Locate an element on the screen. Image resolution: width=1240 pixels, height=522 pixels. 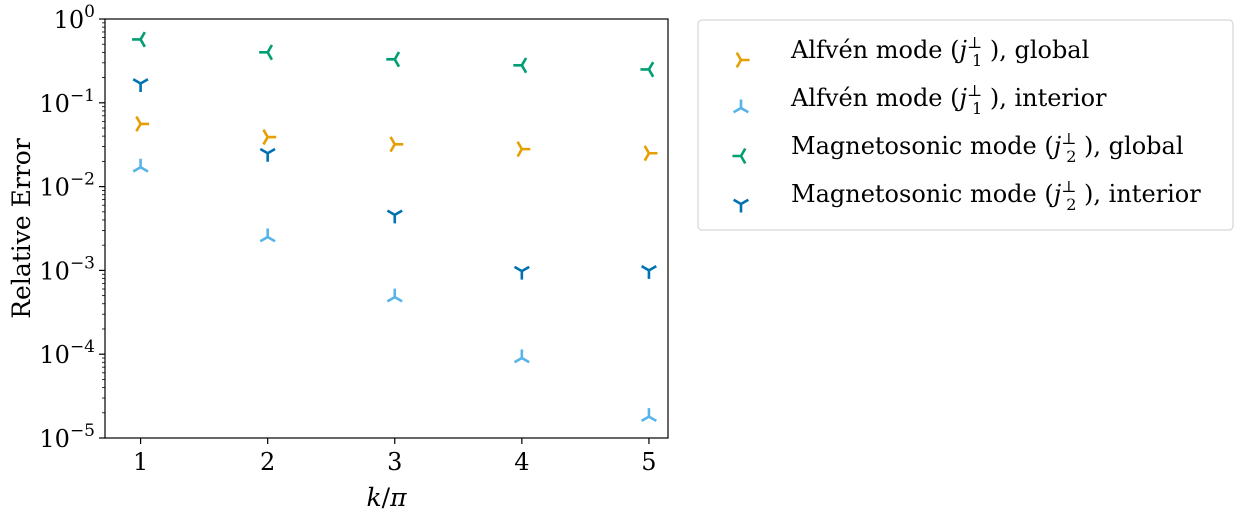
x-tick-label: 5 is located at coordinates (648, 462).